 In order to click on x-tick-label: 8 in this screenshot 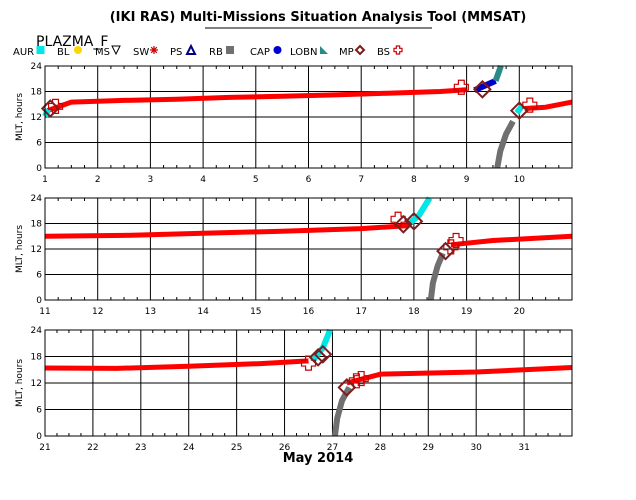, I will do `click(414, 180)`.